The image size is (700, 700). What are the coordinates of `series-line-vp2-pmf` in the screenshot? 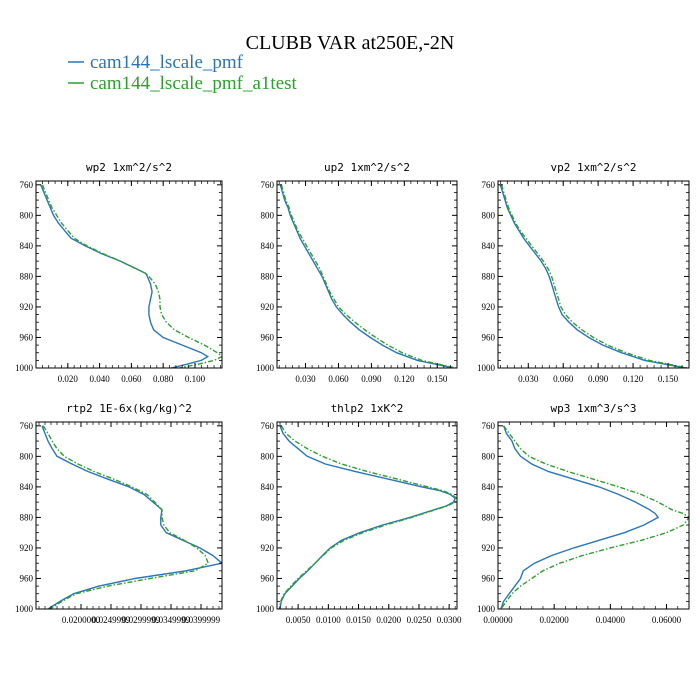 It's located at (592, 276).